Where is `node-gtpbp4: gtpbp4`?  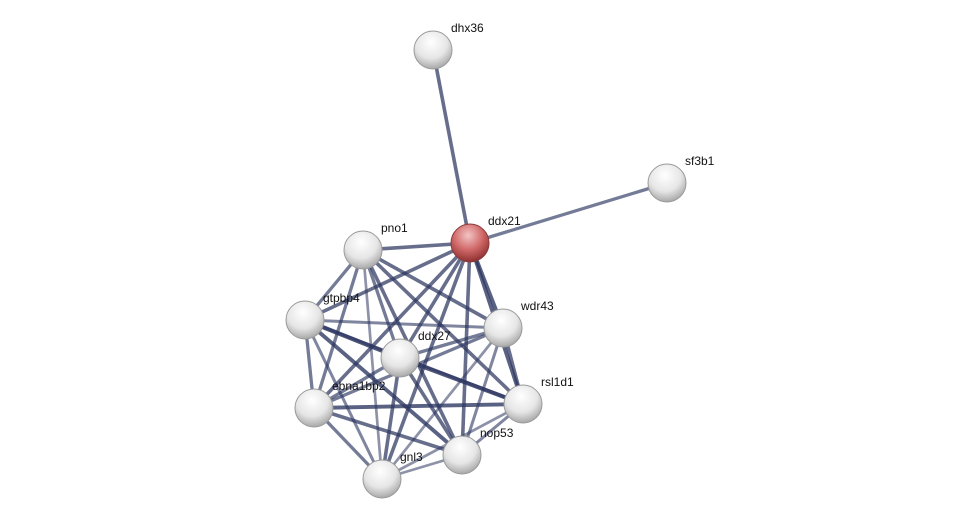 node-gtpbp4: gtpbp4 is located at coordinates (322, 315).